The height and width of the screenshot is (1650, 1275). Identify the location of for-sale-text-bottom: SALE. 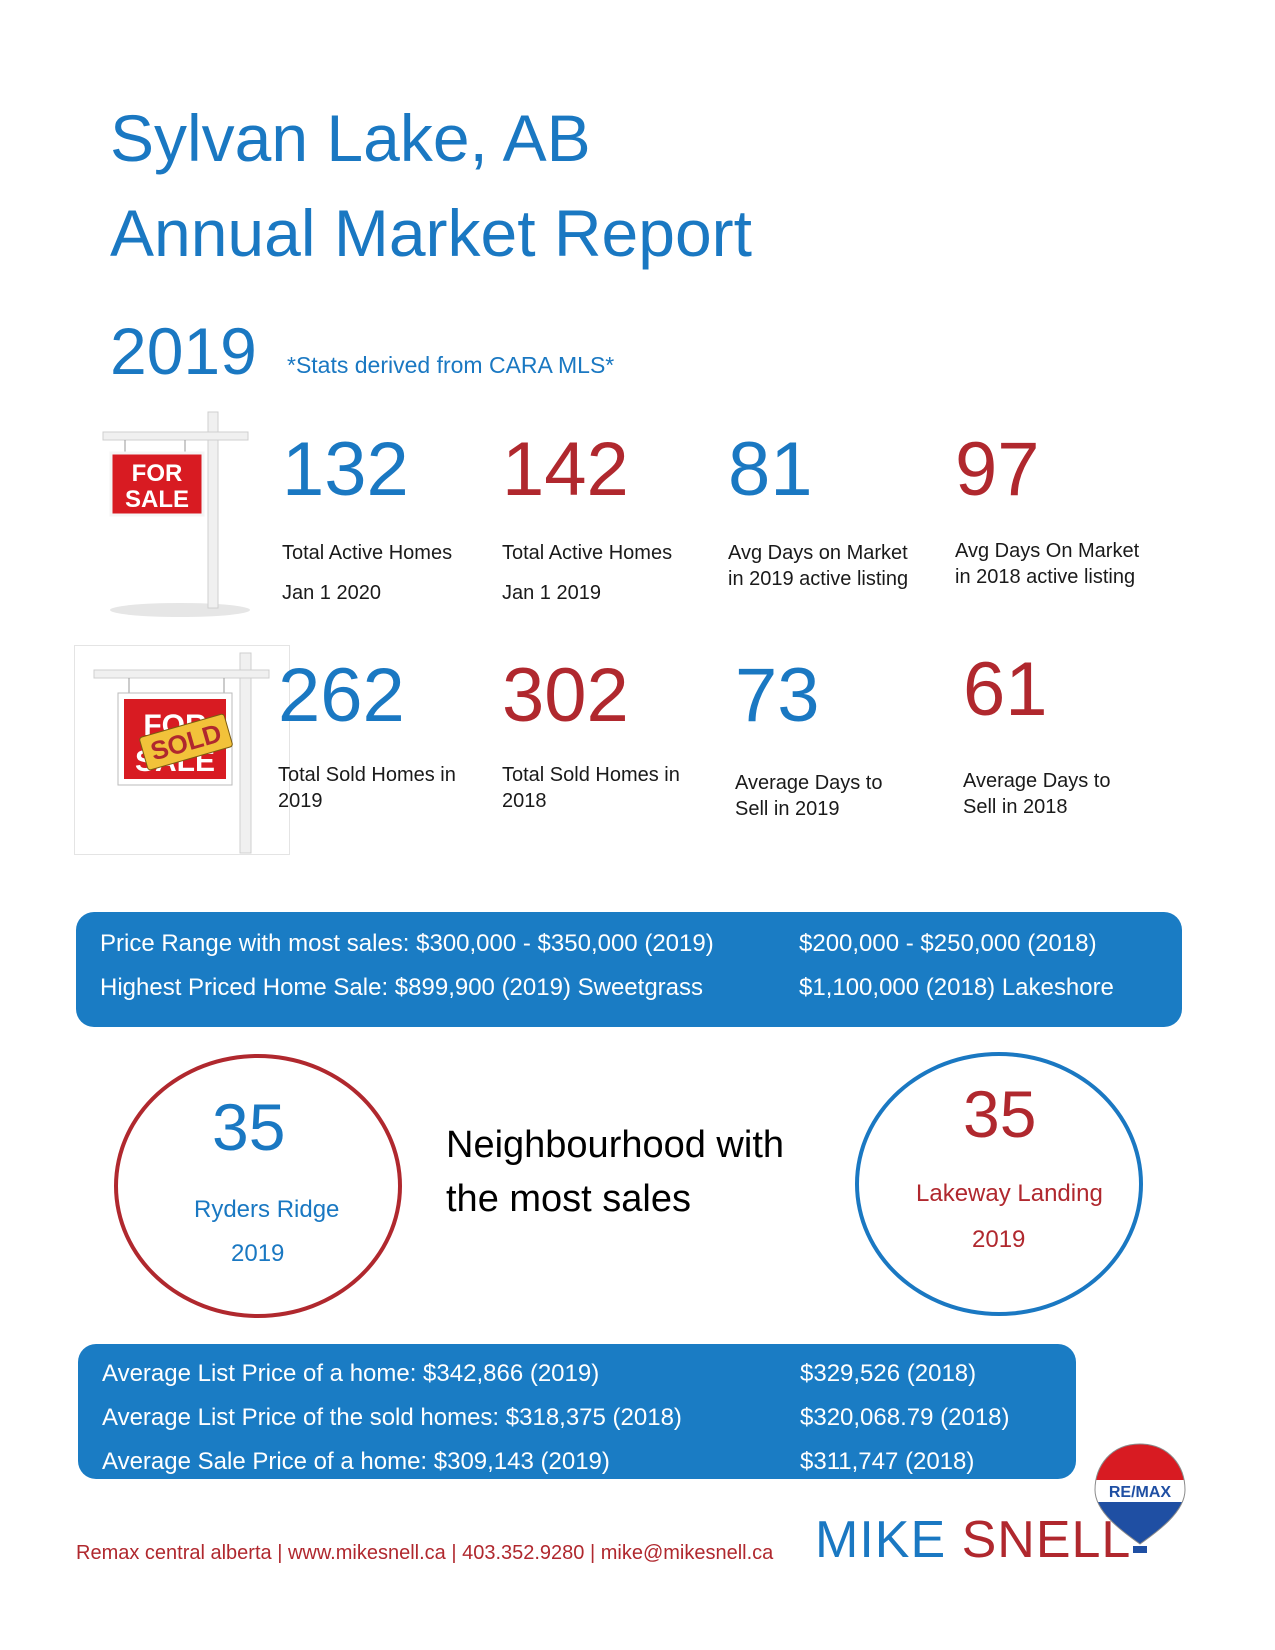
(157, 499).